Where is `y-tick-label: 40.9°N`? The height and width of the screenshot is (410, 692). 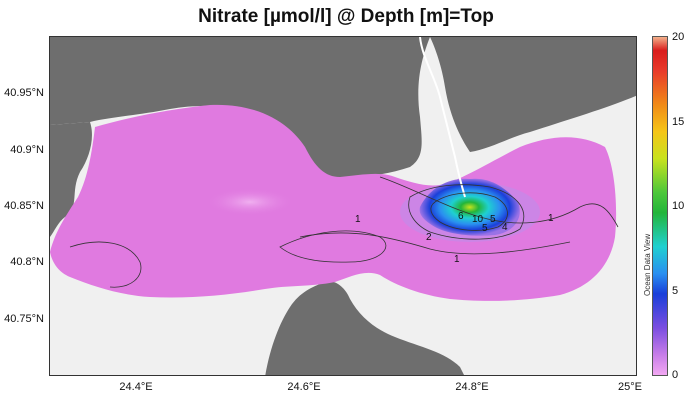
y-tick-label: 40.9°N is located at coordinates (27, 150).